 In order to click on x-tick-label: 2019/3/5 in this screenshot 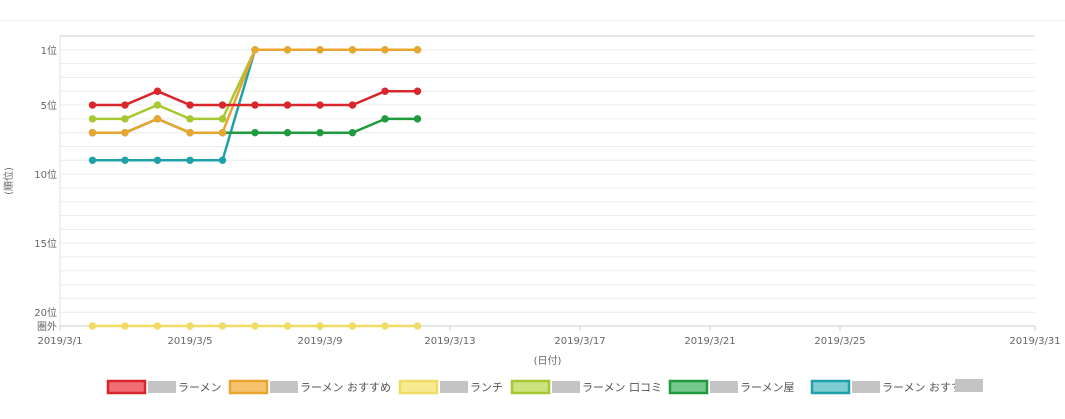, I will do `click(190, 341)`.